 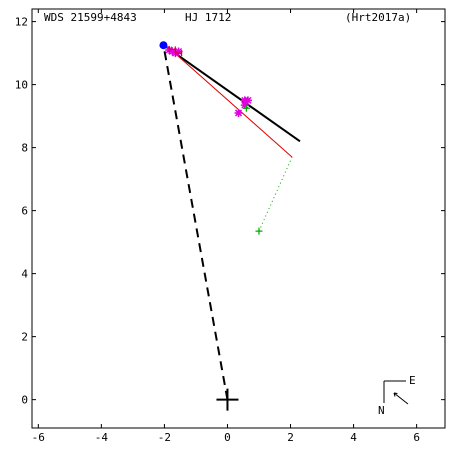 What do you see at coordinates (24, 400) in the screenshot?
I see `y-tick-label: 0` at bounding box center [24, 400].